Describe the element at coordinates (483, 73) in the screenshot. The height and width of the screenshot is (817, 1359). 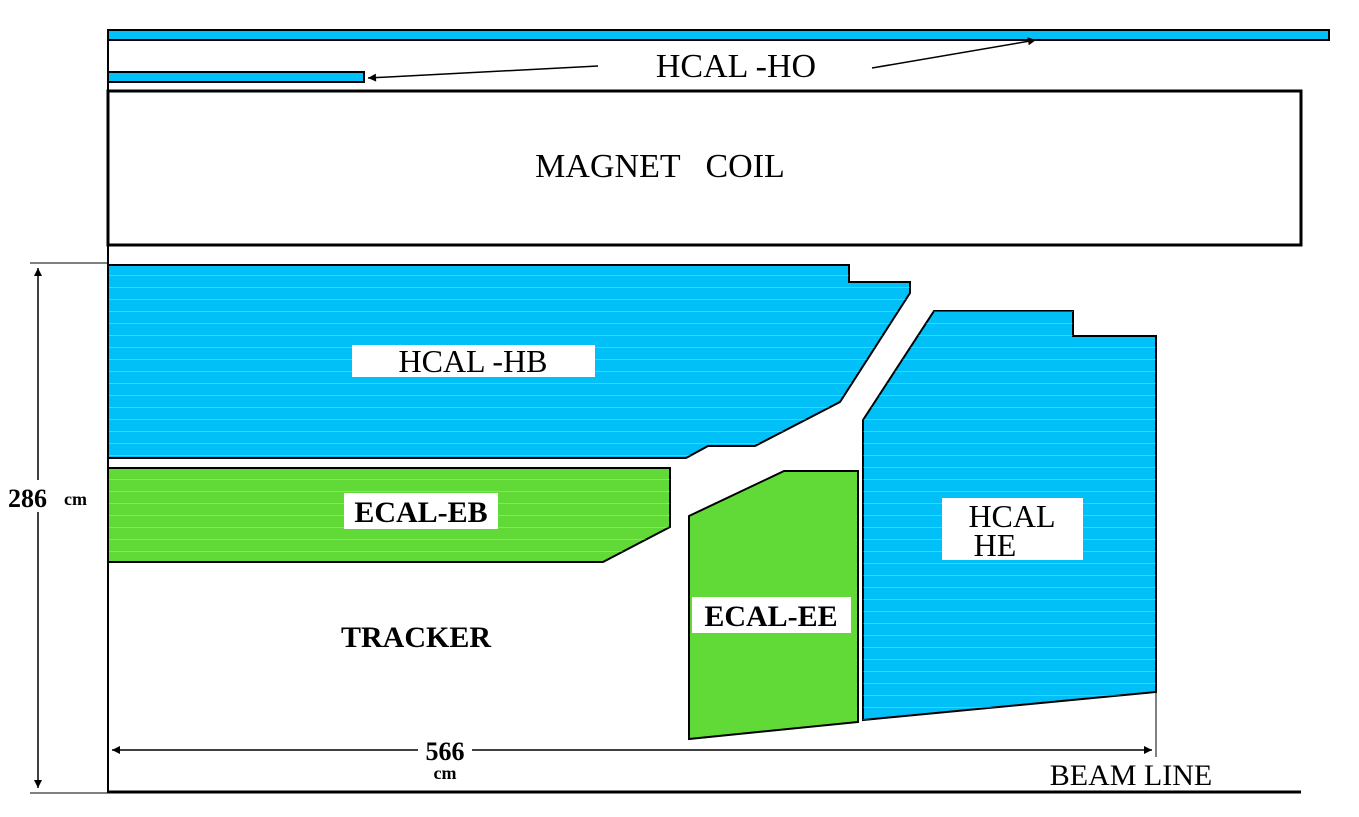
I see `hcal-ho-arrow-left` at that location.